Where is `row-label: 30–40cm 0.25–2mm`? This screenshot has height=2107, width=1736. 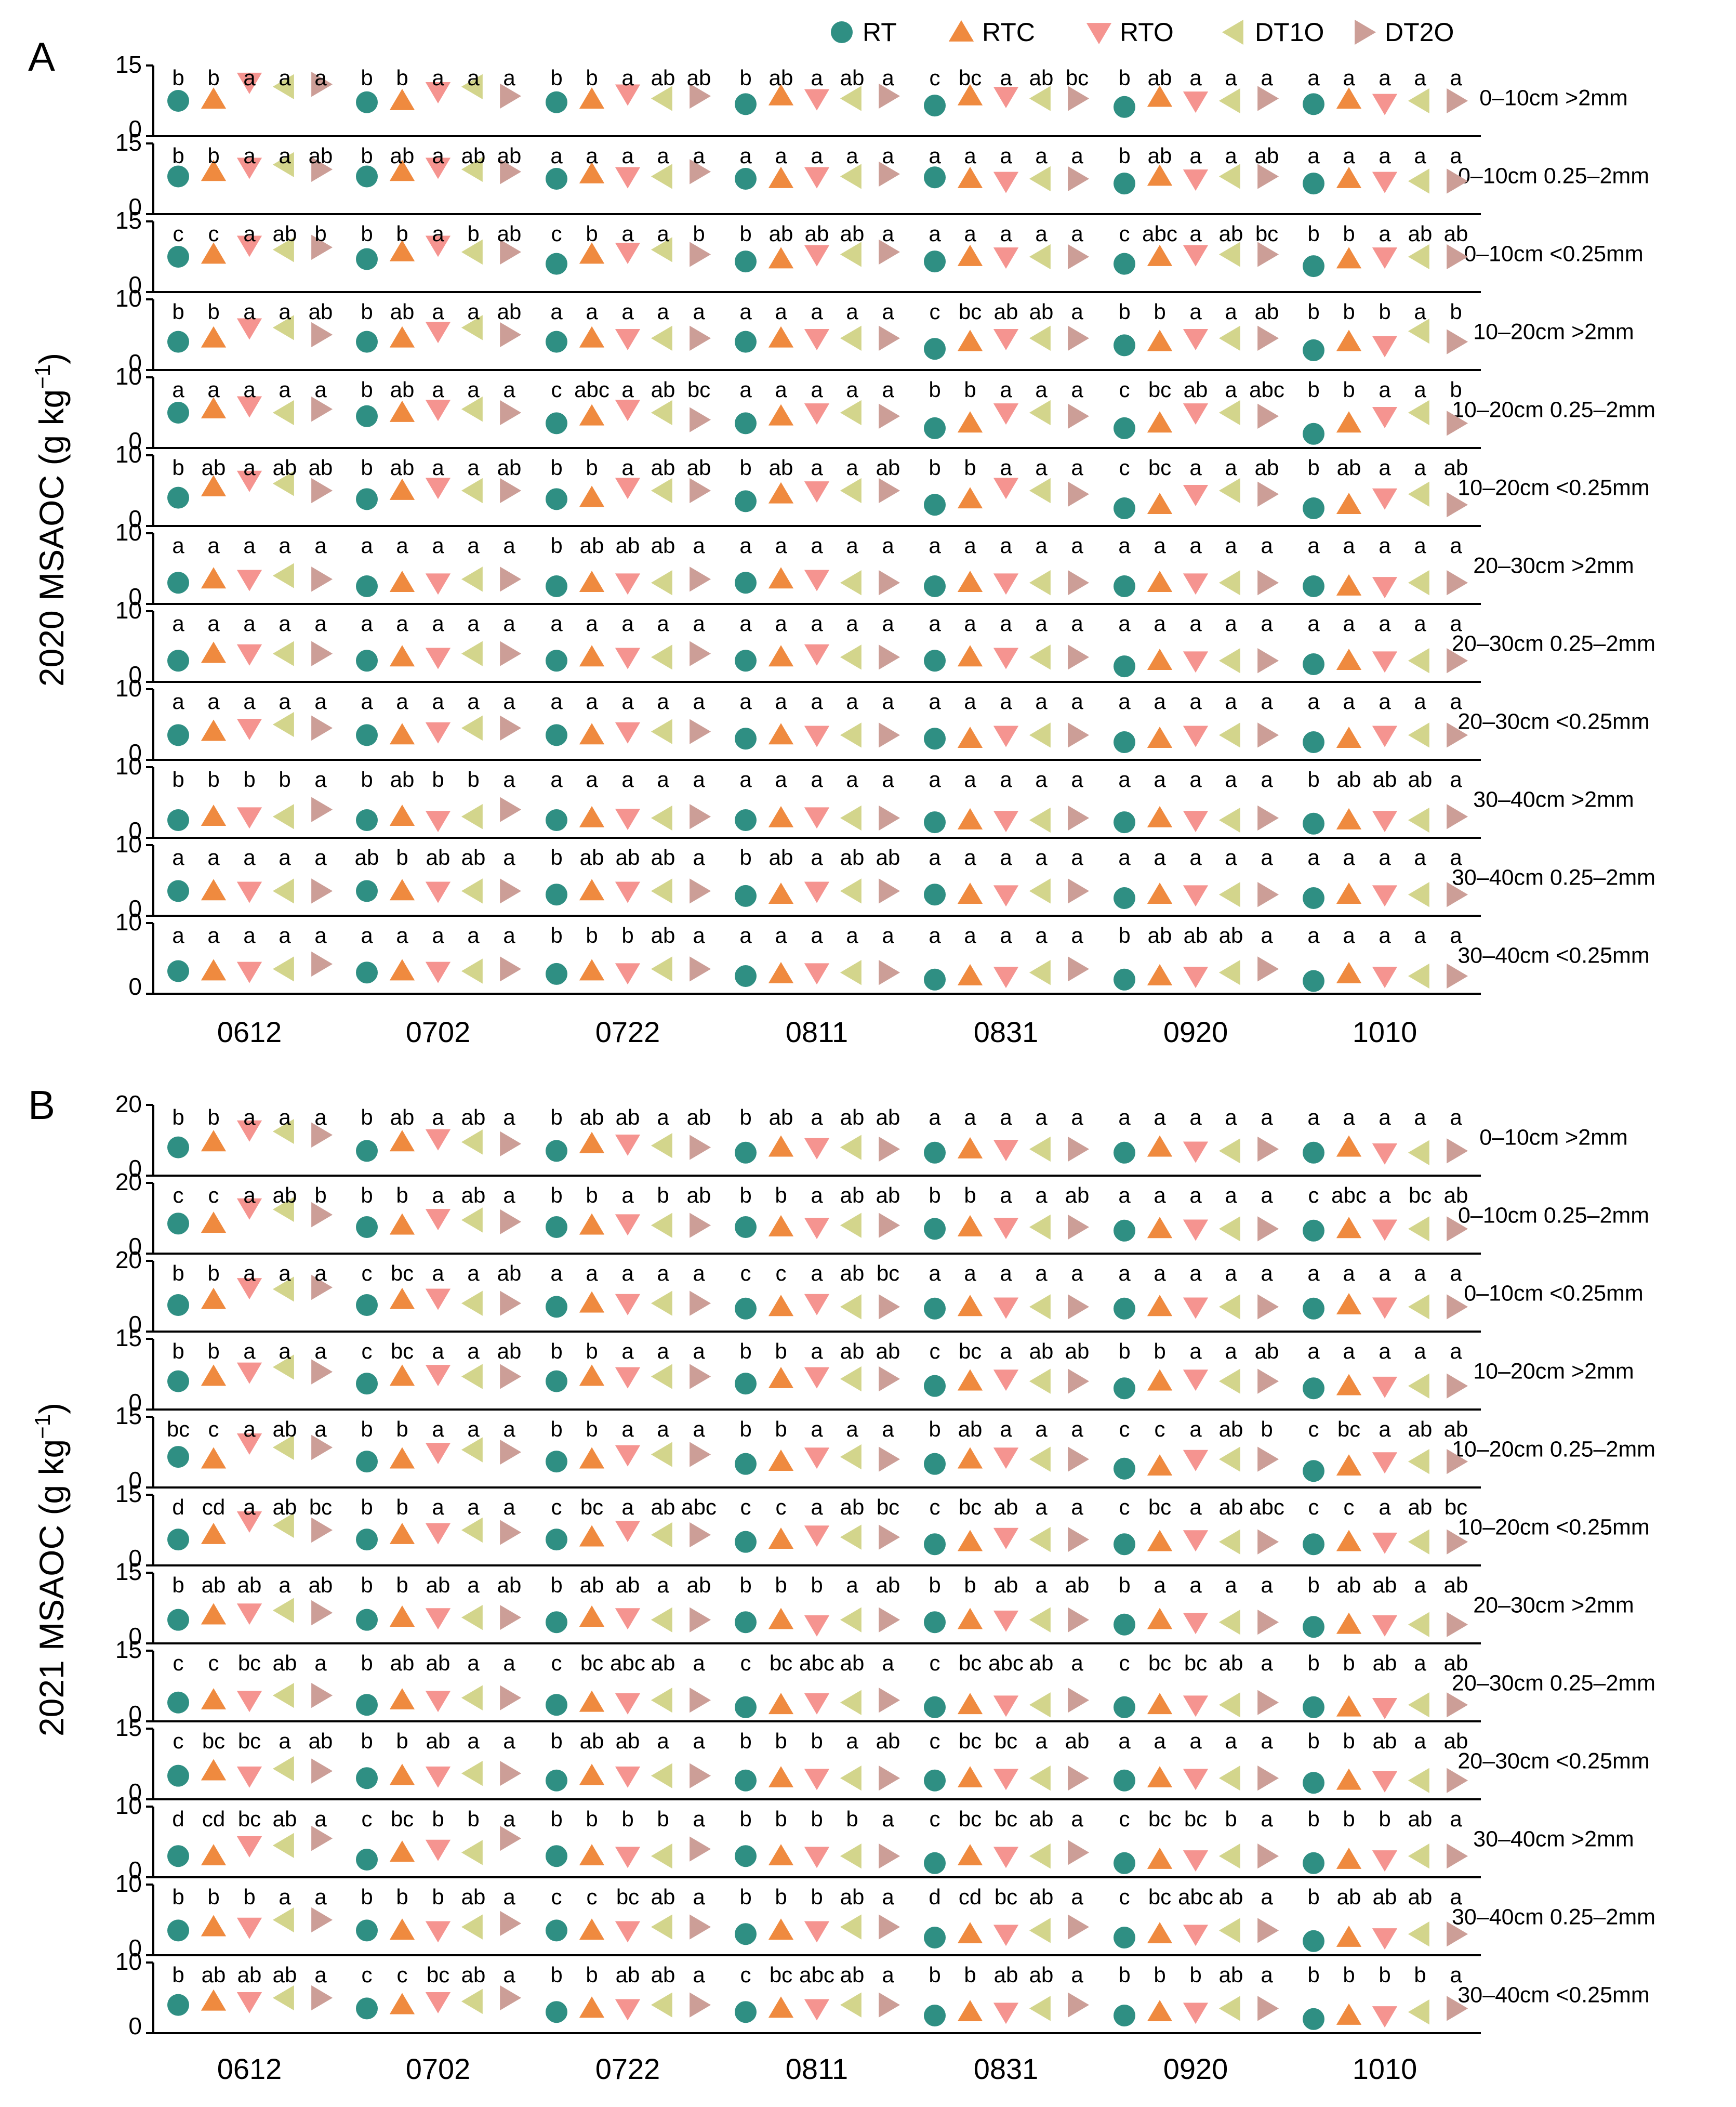 row-label: 30–40cm 0.25–2mm is located at coordinates (1553, 877).